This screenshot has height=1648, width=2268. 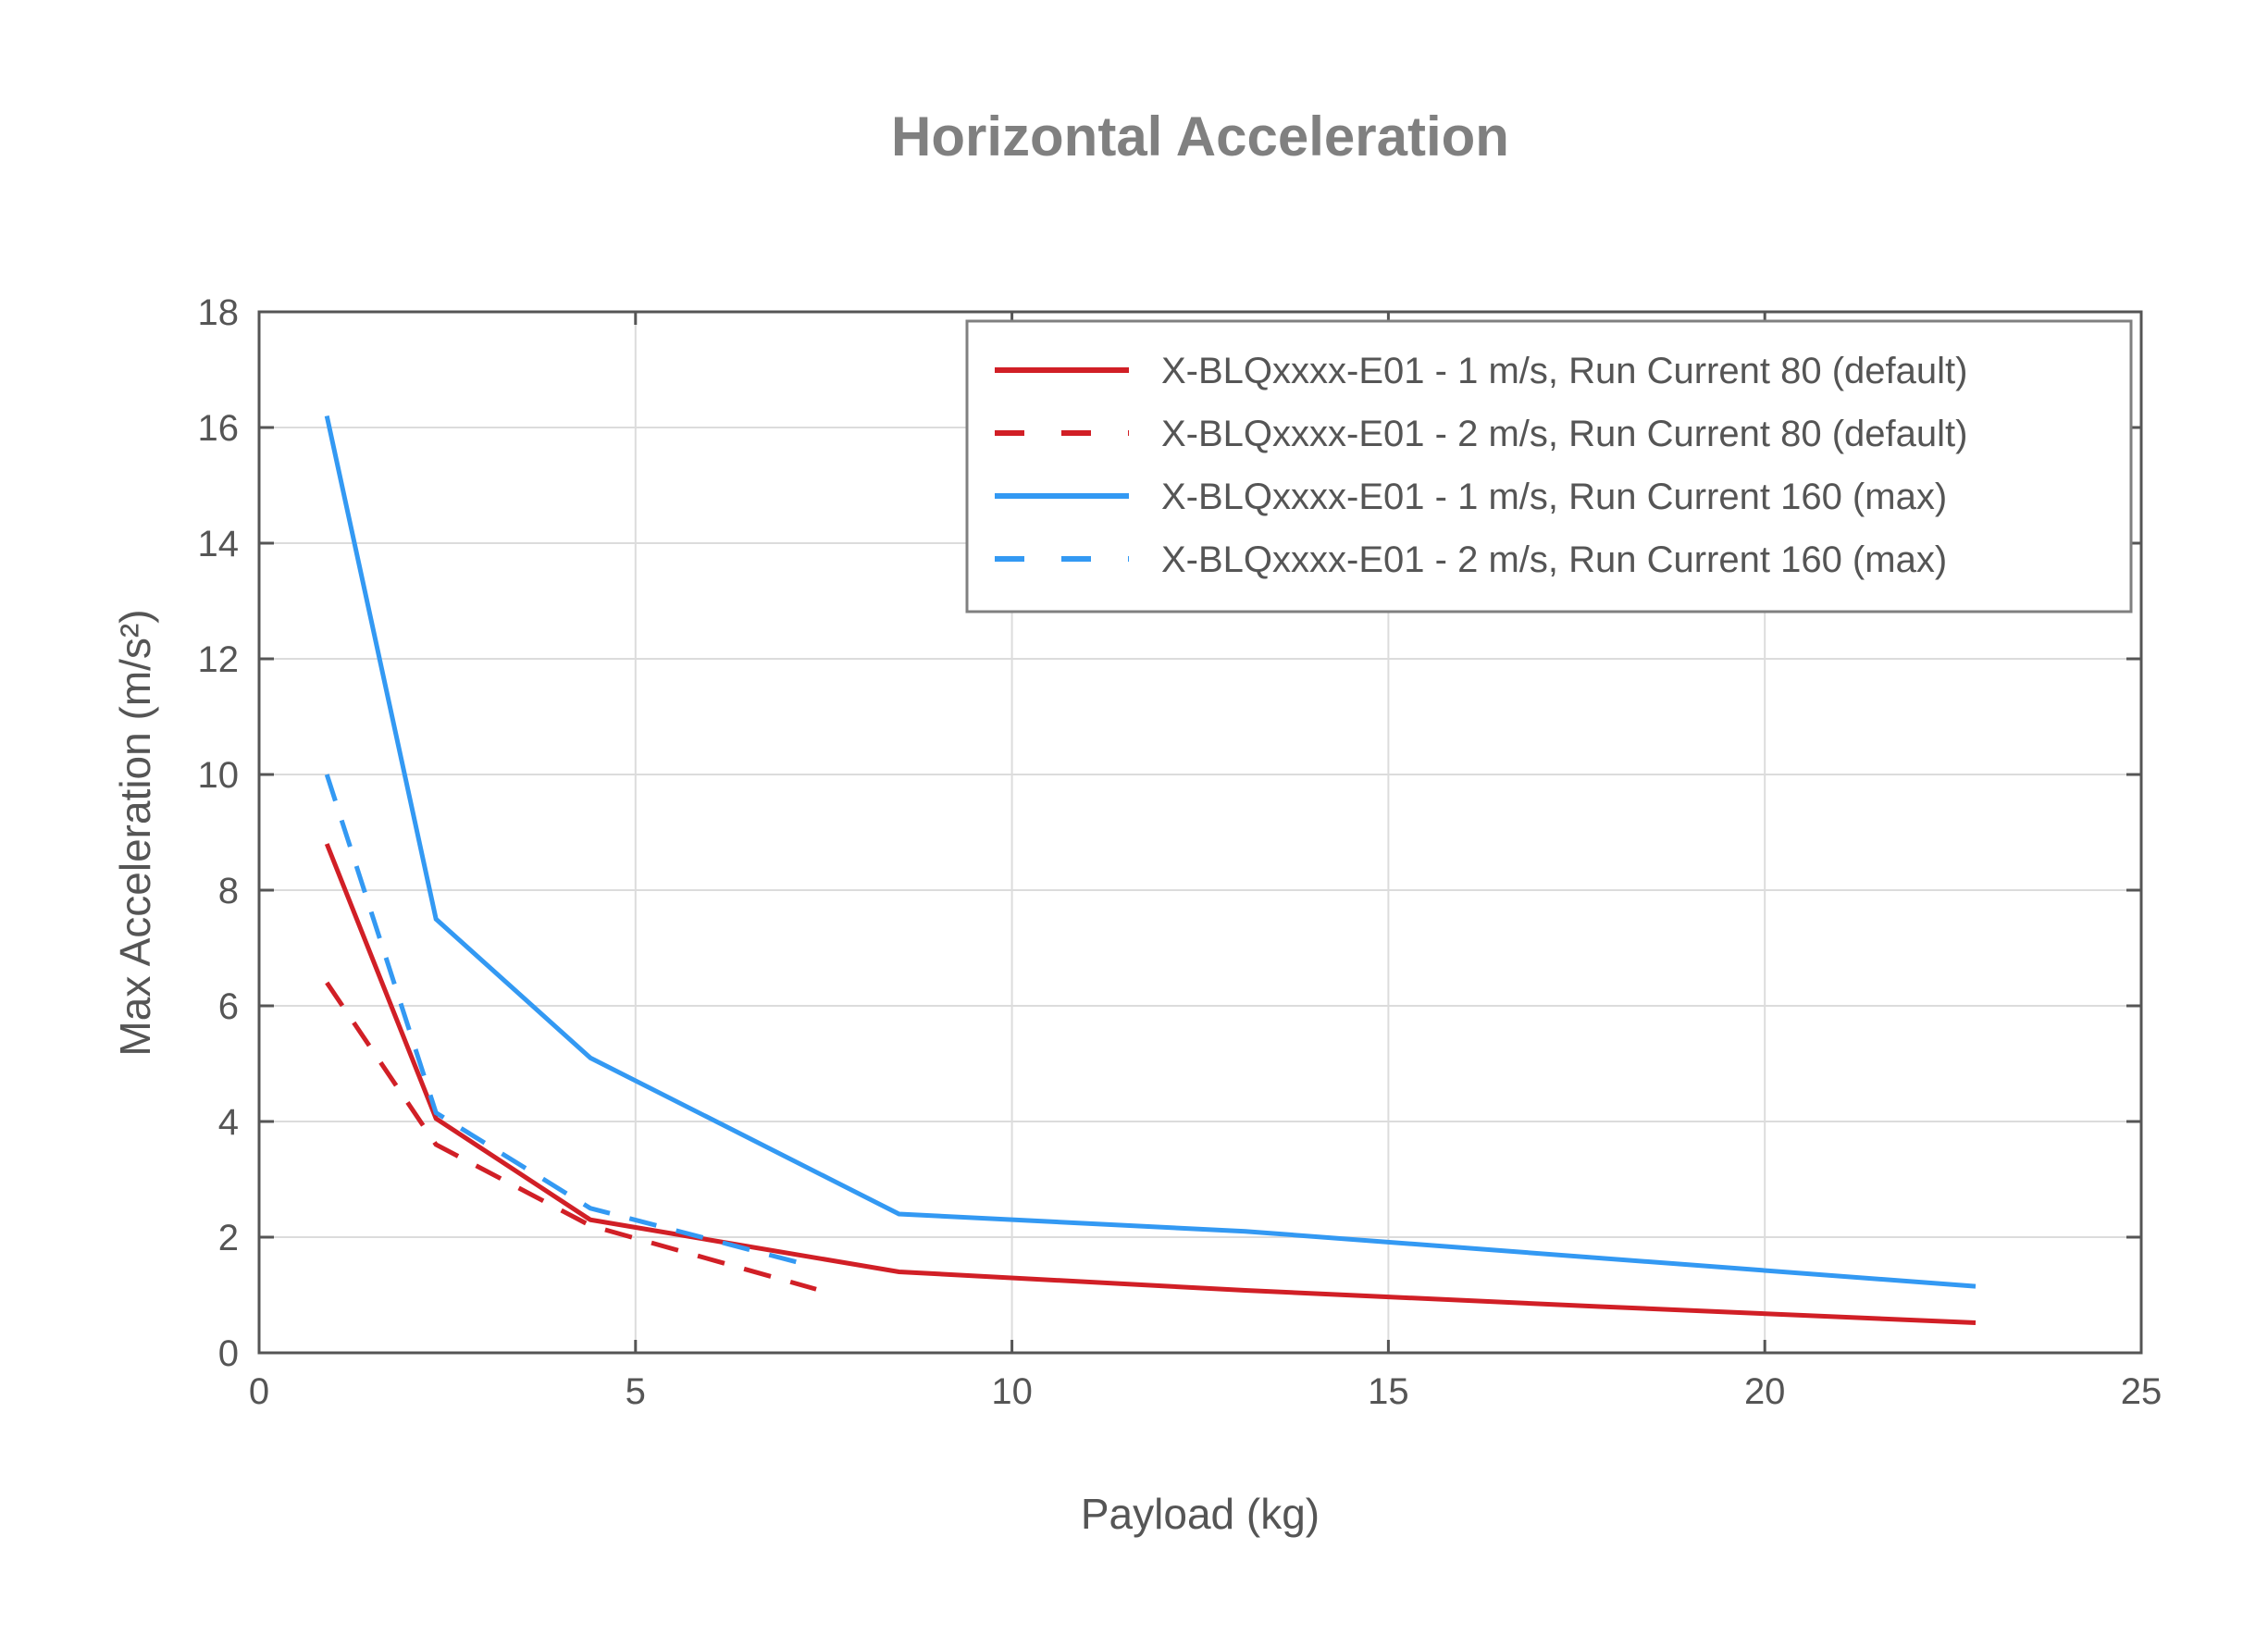 What do you see at coordinates (1200, 136) in the screenshot?
I see `chart-title: Horizontal Acceleration` at bounding box center [1200, 136].